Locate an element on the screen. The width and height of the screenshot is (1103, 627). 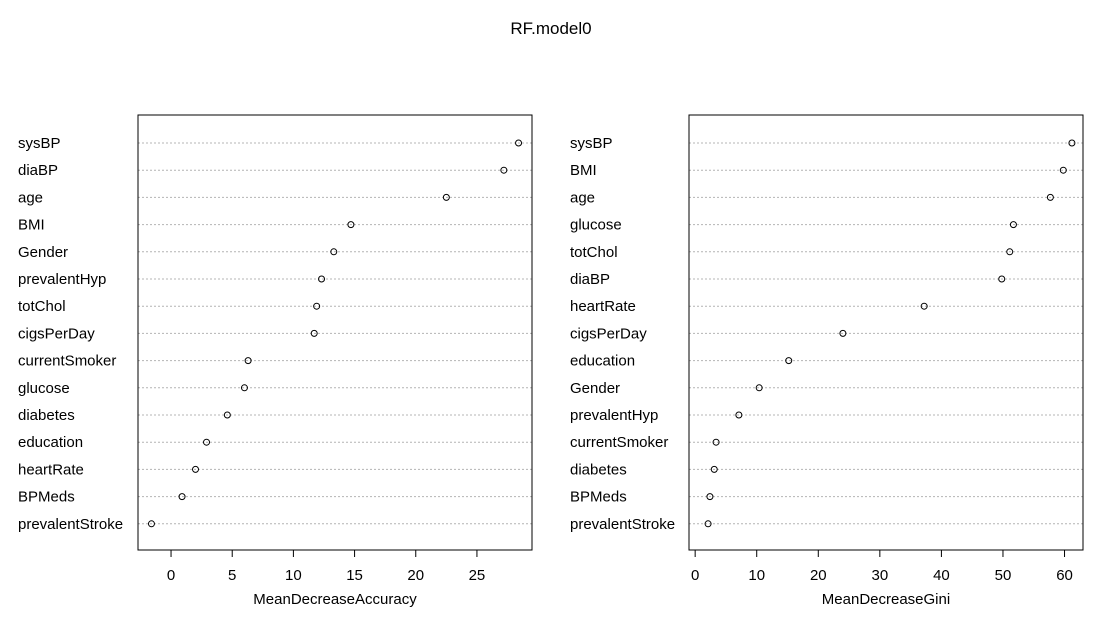
x-tick-label: 60 is located at coordinates (1064, 575).